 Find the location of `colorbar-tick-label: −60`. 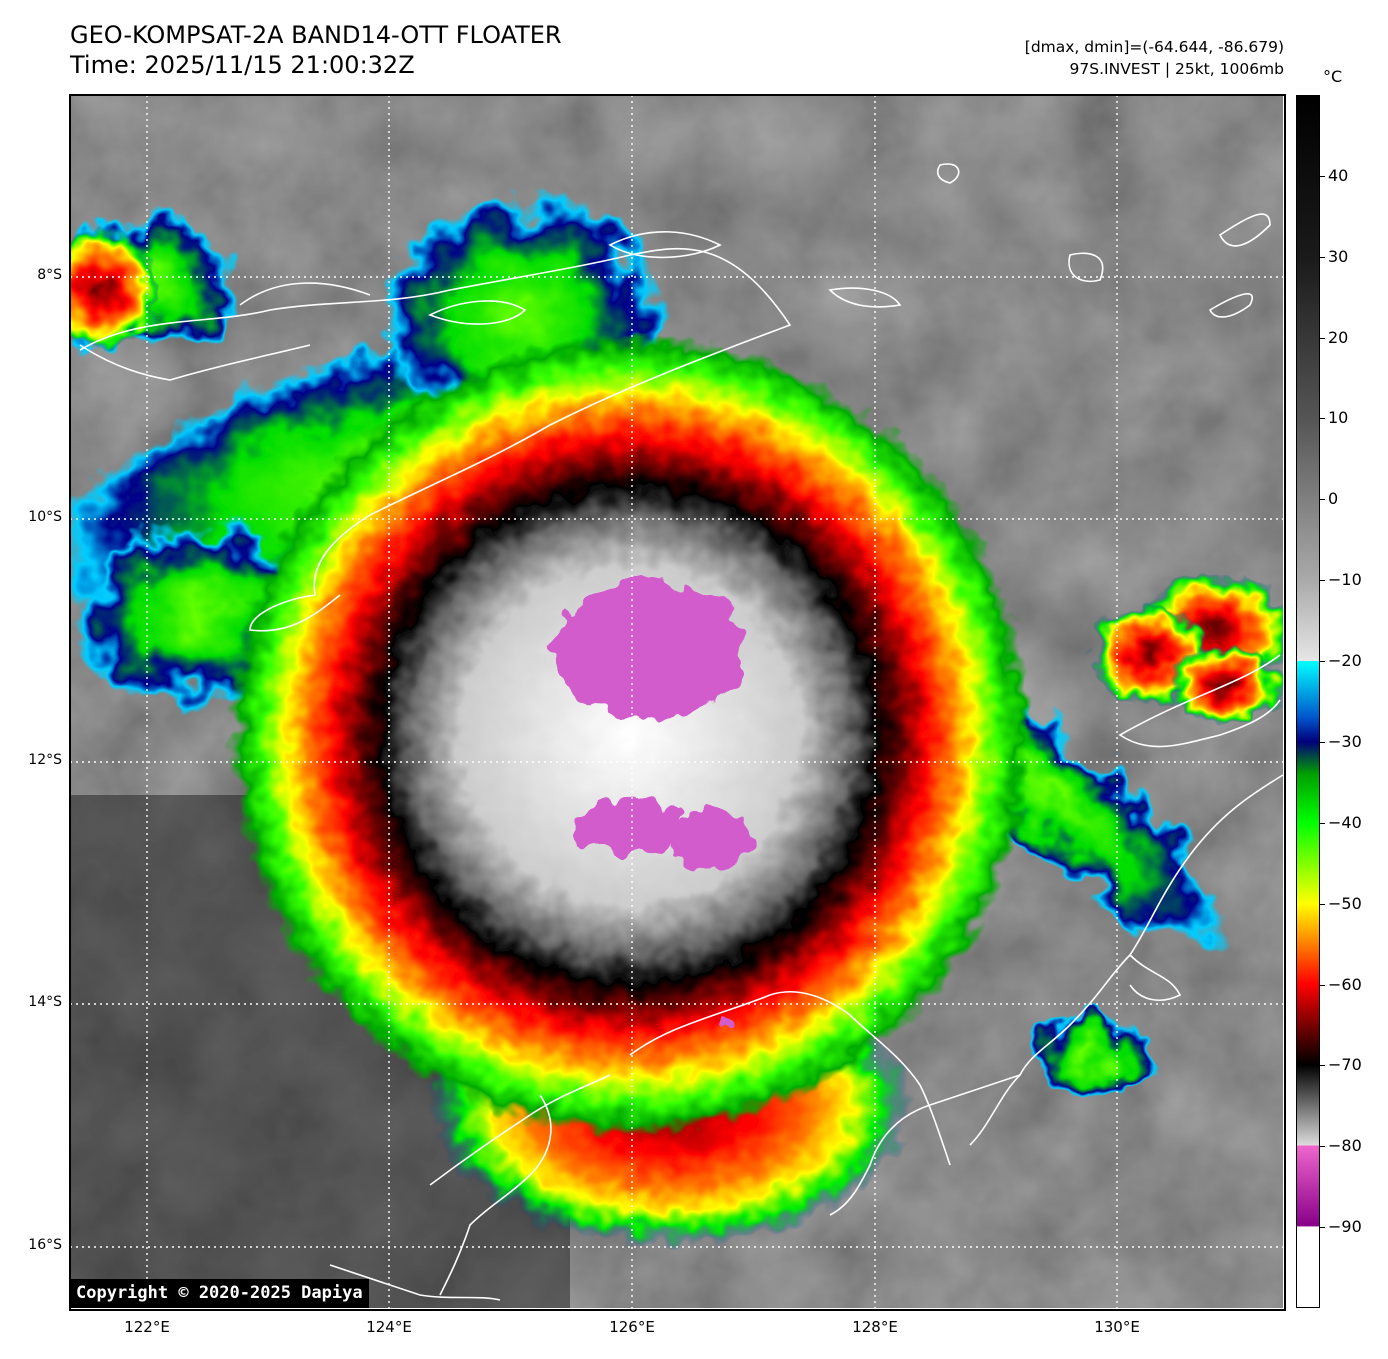

colorbar-tick-label: −60 is located at coordinates (1345, 984).